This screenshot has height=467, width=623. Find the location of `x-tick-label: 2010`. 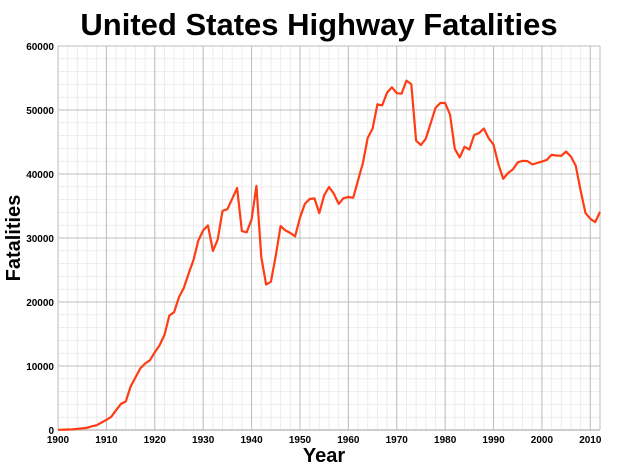

x-tick-label: 2010 is located at coordinates (590, 440).